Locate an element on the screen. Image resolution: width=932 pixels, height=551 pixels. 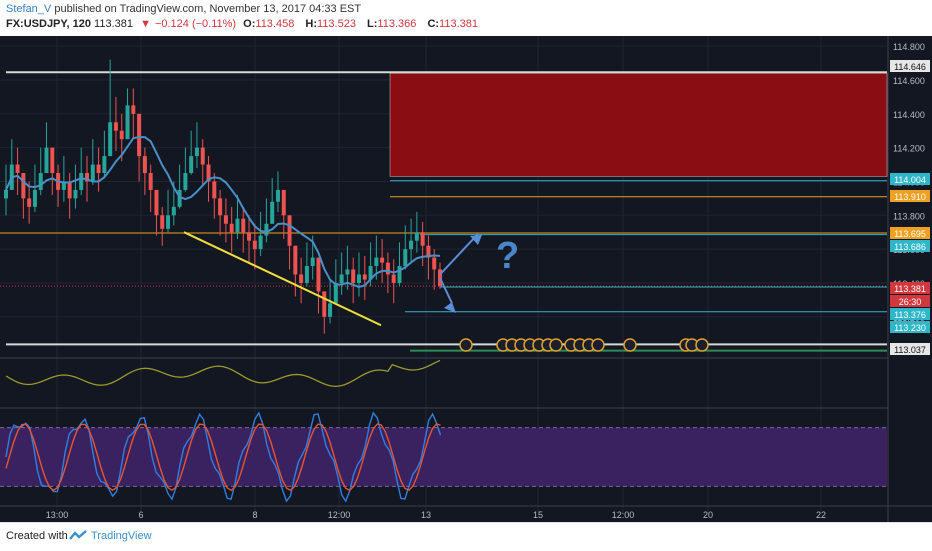
drawings: ? is located at coordinates (446, 291).